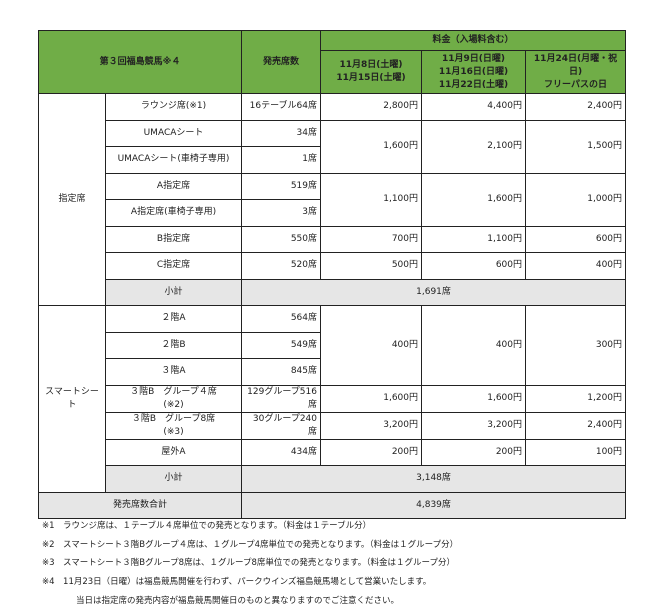  What do you see at coordinates (575, 345) in the screenshot?
I see `price: 300円` at bounding box center [575, 345].